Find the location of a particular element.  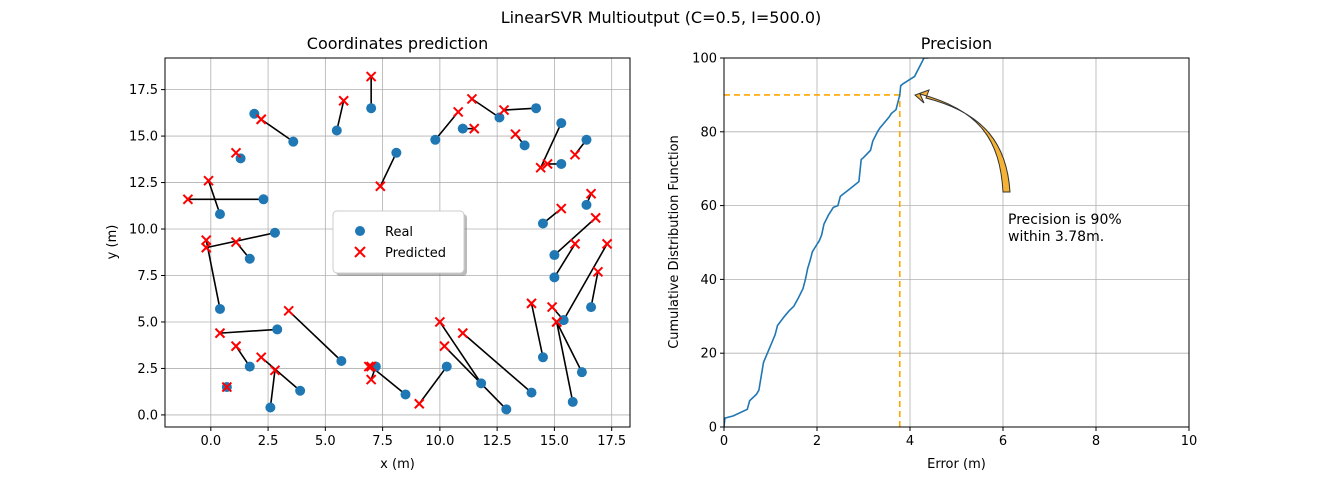

x-tick-label: 8 is located at coordinates (1096, 441).